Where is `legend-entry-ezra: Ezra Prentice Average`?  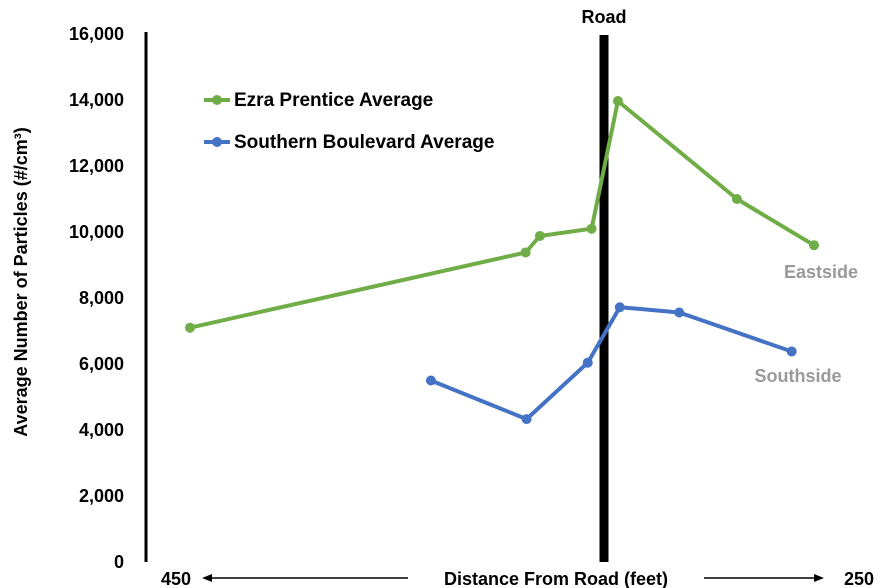 legend-entry-ezra: Ezra Prentice Average is located at coordinates (318, 100).